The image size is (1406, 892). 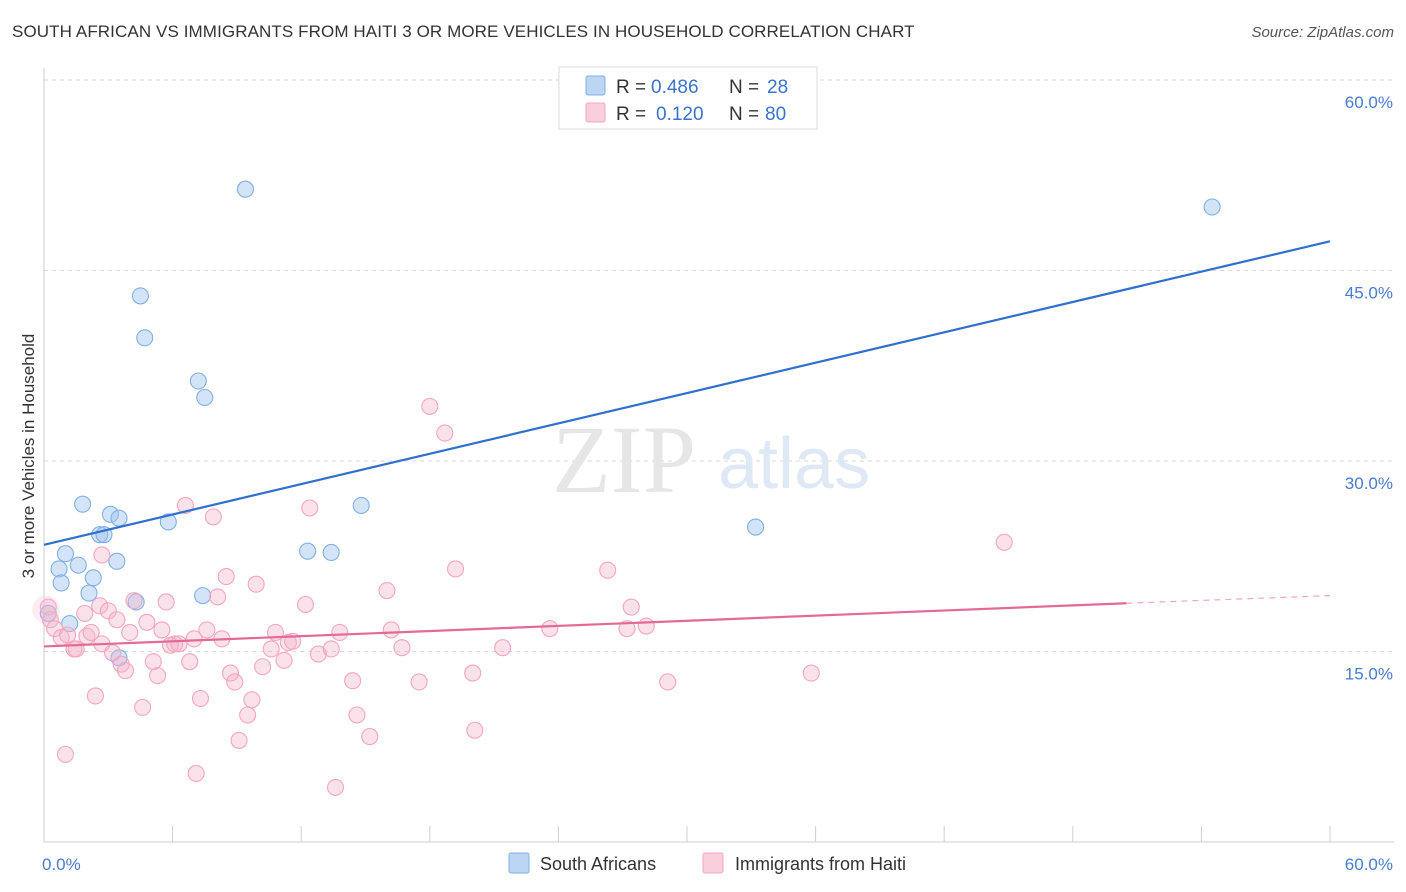 What do you see at coordinates (1369, 102) in the screenshot?
I see `y-tick-label-3: 60.0%` at bounding box center [1369, 102].